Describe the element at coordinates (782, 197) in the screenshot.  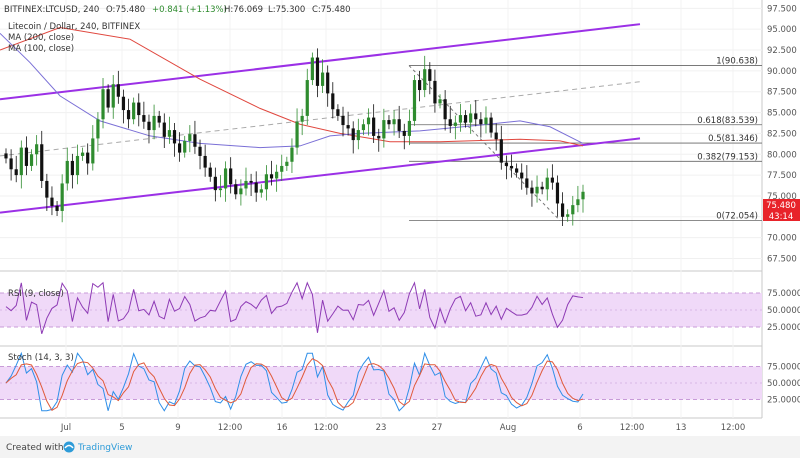
I see `price-tick-label: 75.000` at that location.